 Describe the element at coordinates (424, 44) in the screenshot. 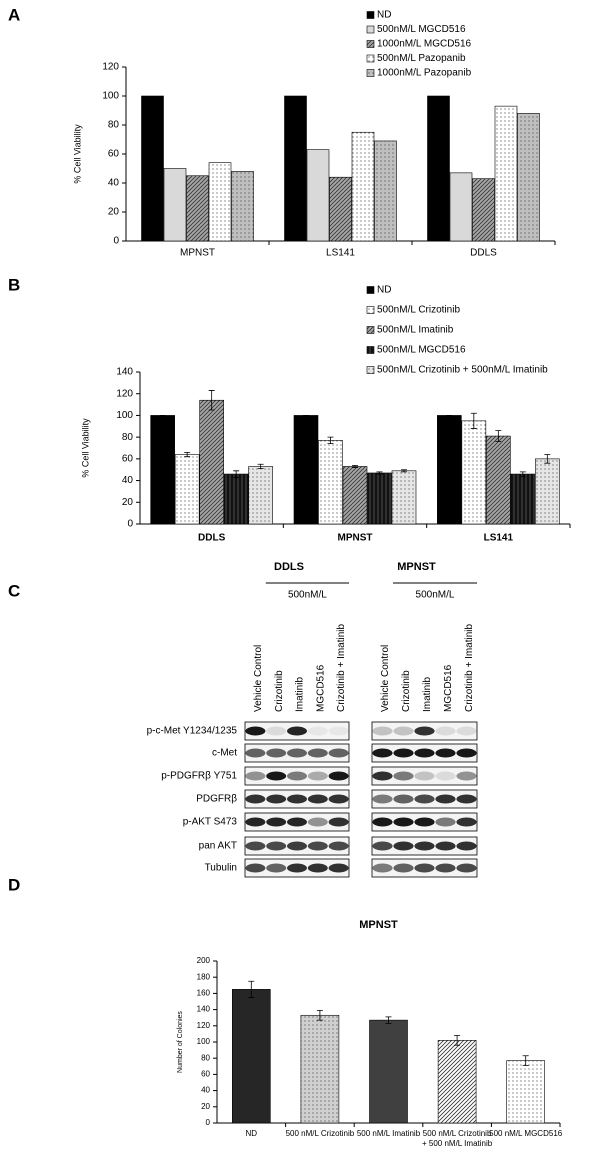

I see `legend-label: 1000nM/L MGCD516` at that location.